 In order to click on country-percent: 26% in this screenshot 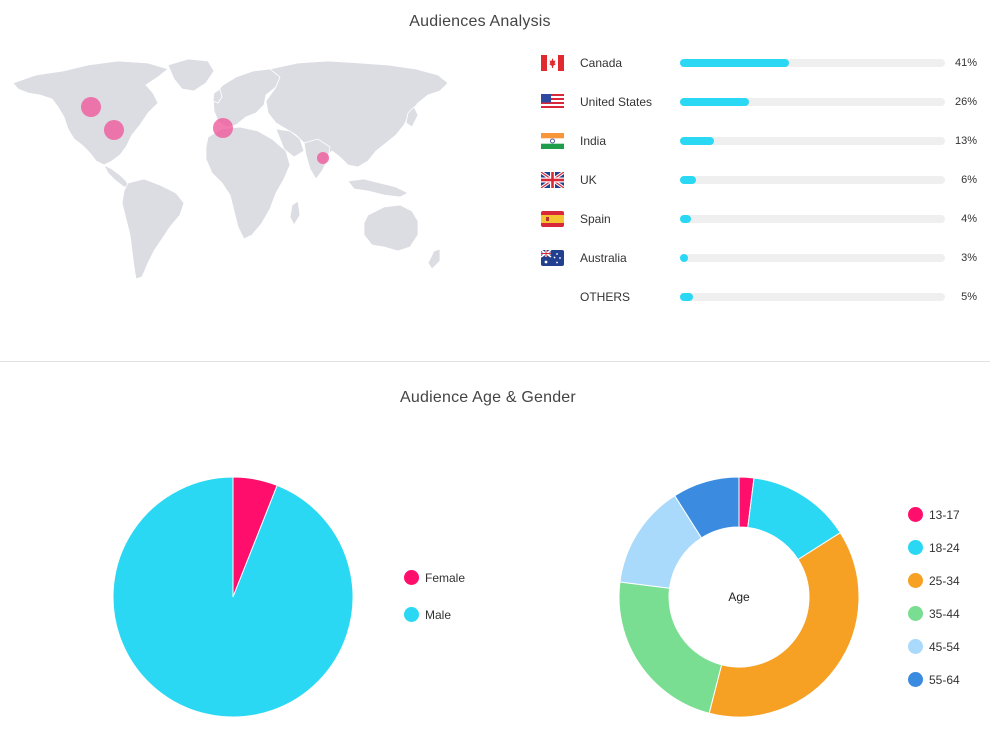, I will do `click(965, 102)`.